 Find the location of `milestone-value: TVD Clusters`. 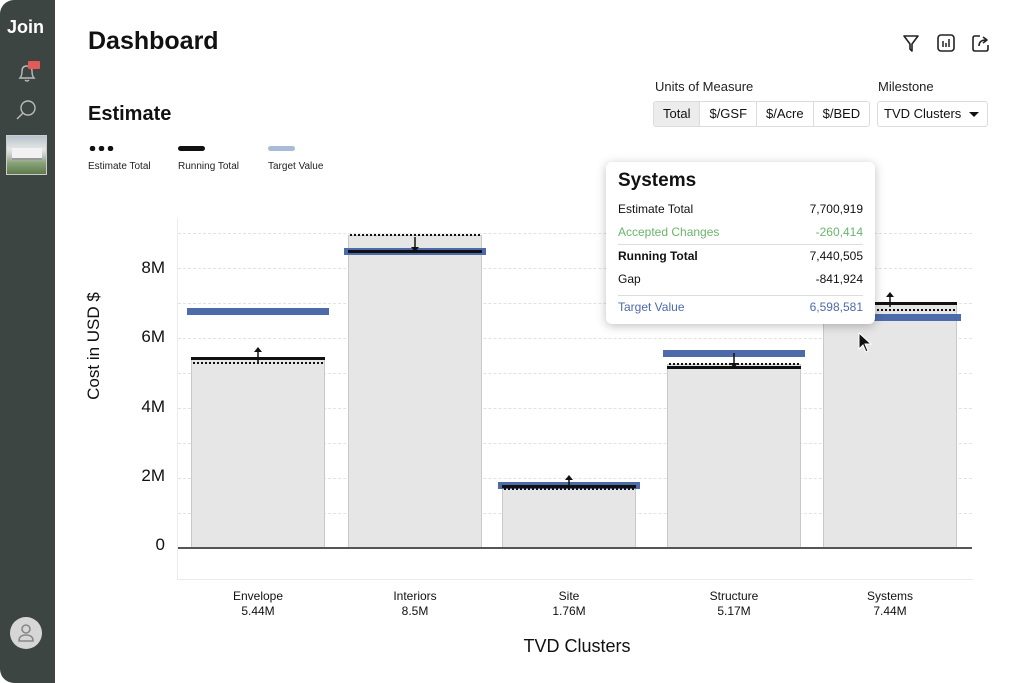

milestone-value: TVD Clusters is located at coordinates (923, 113).